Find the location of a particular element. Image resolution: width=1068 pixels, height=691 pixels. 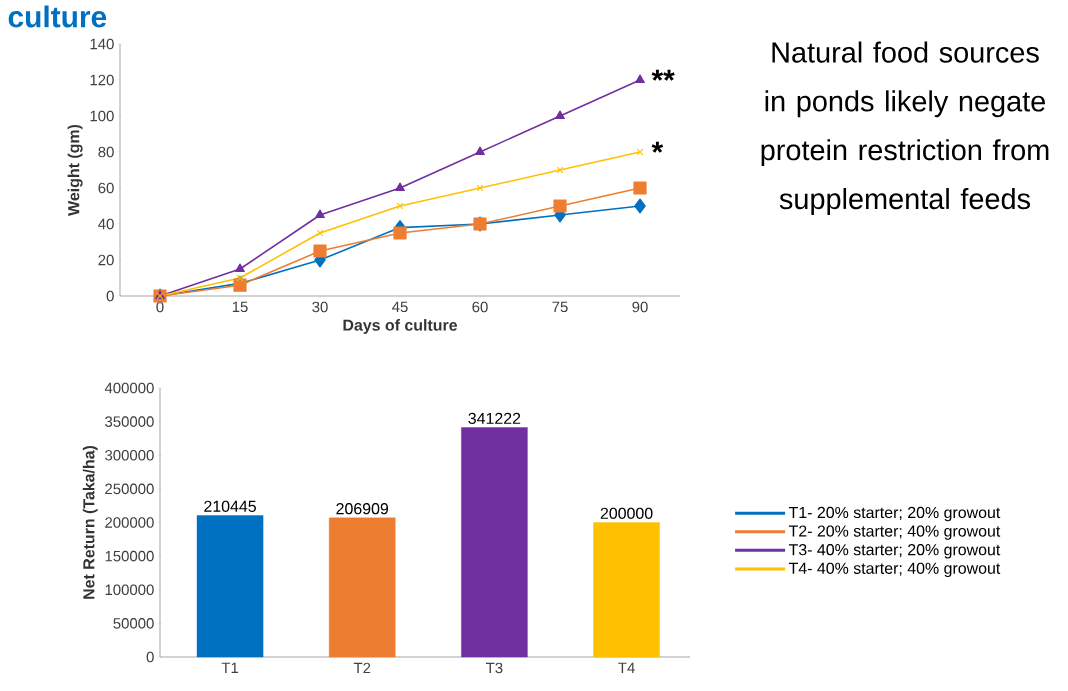

data-label: 341222 is located at coordinates (494, 418).